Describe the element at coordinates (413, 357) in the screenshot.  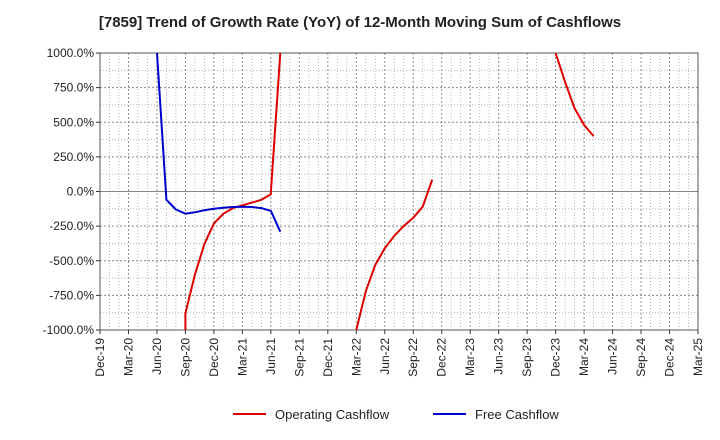
I see `x-tick-label: Sep-22` at that location.